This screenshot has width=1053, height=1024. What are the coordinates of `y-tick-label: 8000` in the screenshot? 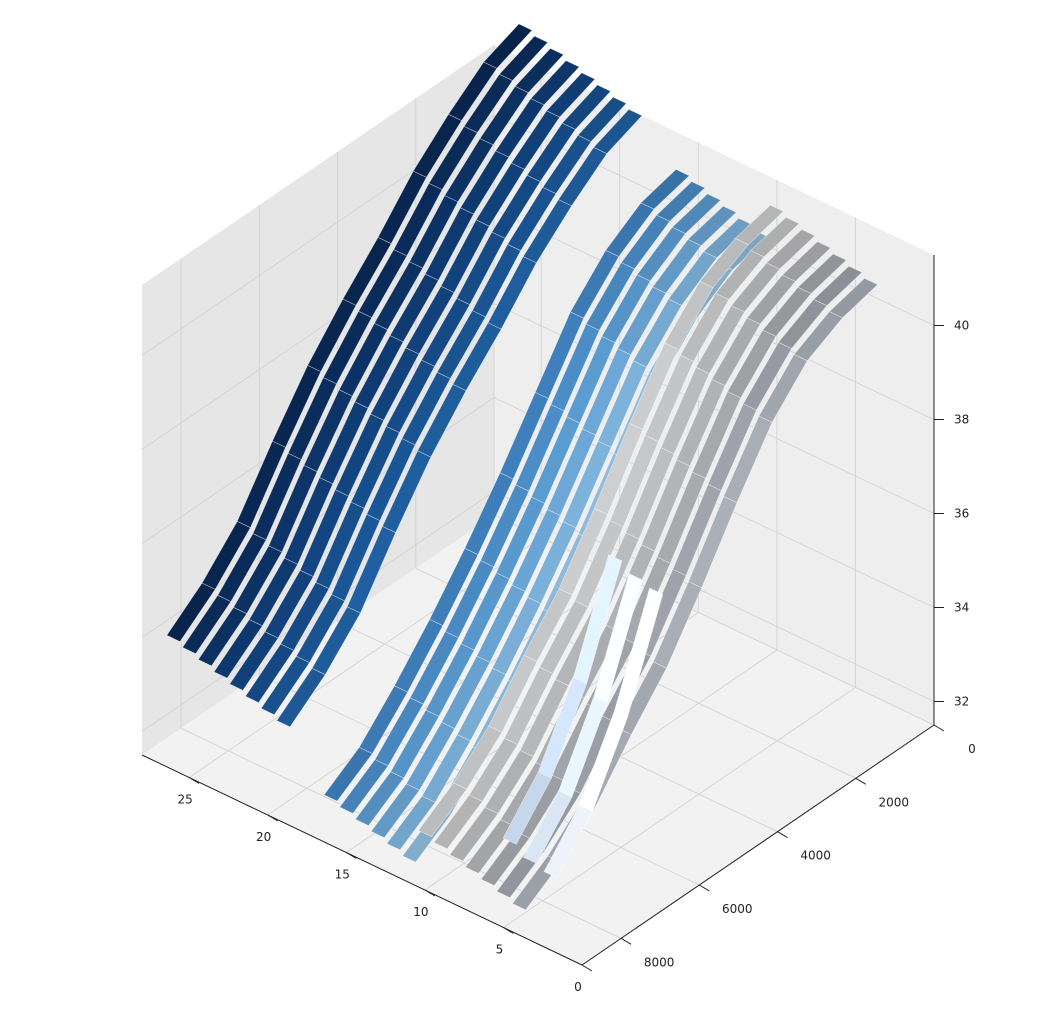 It's located at (659, 962).